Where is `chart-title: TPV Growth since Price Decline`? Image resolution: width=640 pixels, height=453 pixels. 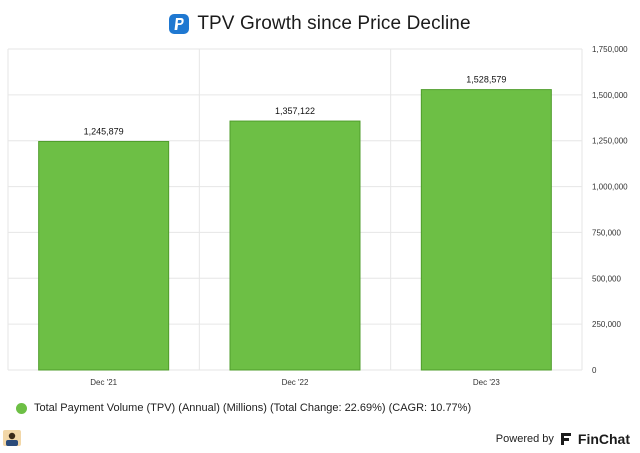
chart-title: TPV Growth since Price Decline is located at coordinates (334, 23).